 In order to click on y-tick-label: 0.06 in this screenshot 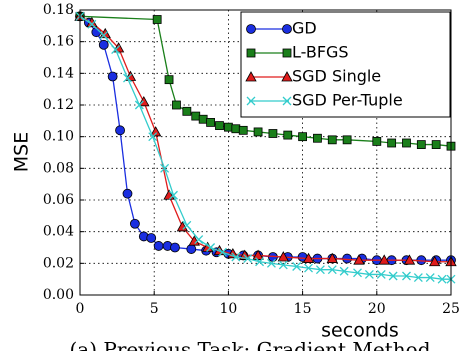, I will do `click(58, 200)`.